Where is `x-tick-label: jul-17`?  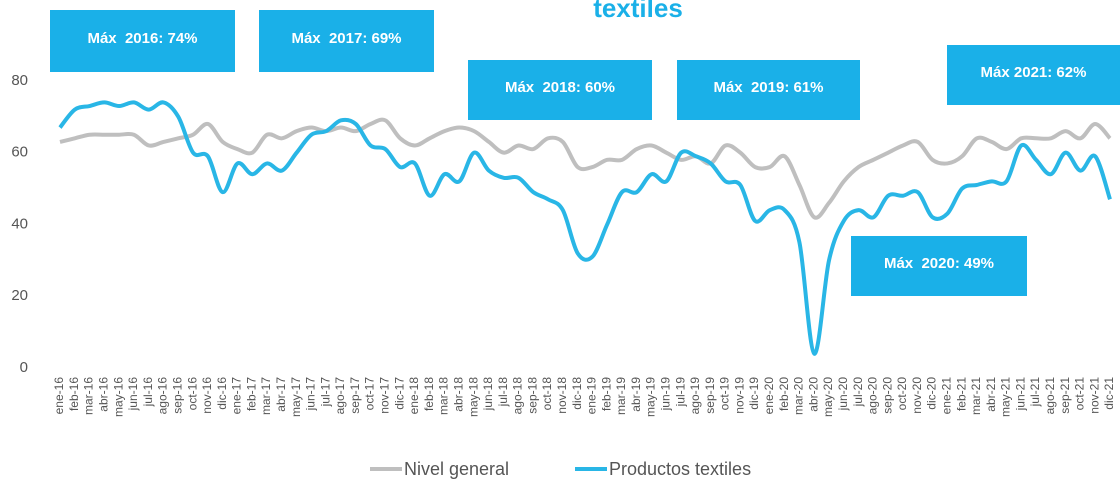
x-tick-label: jul-17 is located at coordinates (325, 392).